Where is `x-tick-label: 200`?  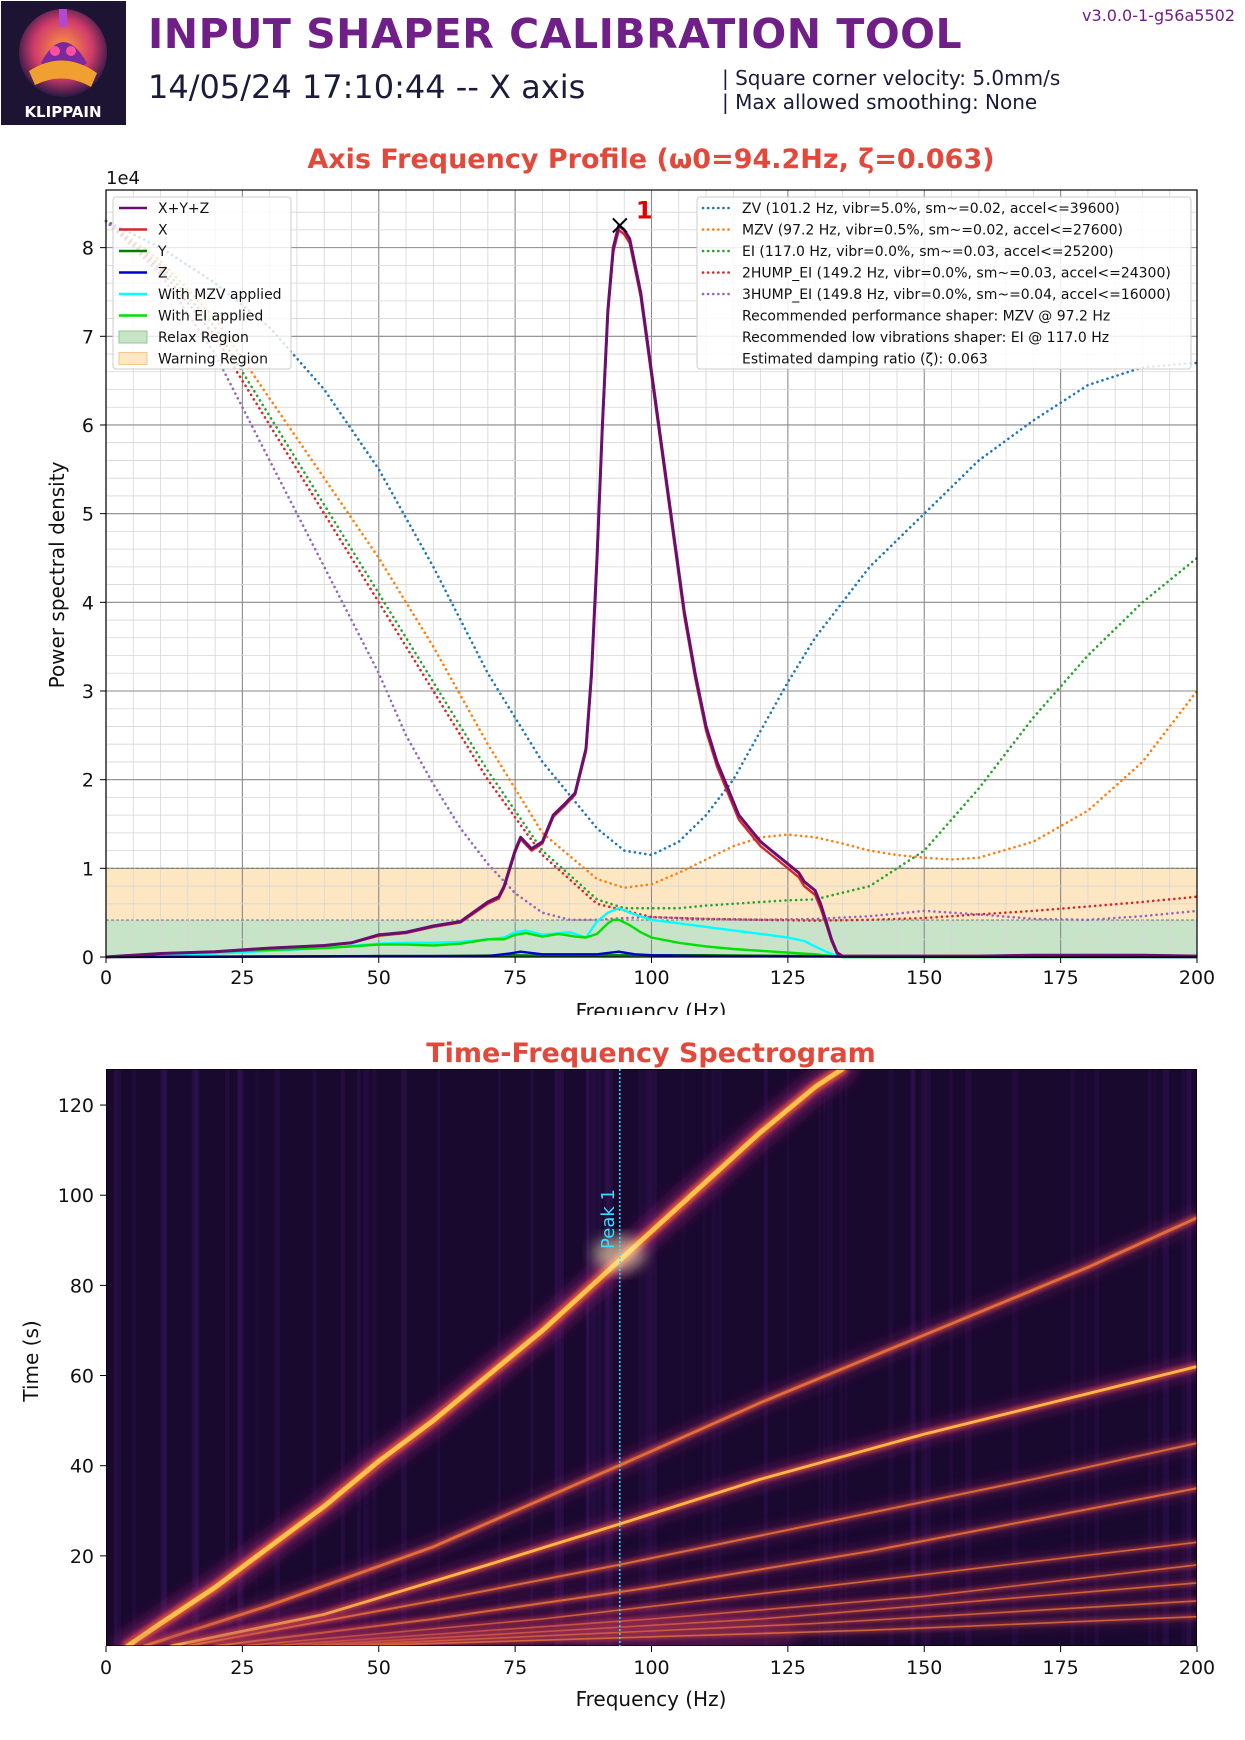
x-tick-label: 200 is located at coordinates (1197, 978).